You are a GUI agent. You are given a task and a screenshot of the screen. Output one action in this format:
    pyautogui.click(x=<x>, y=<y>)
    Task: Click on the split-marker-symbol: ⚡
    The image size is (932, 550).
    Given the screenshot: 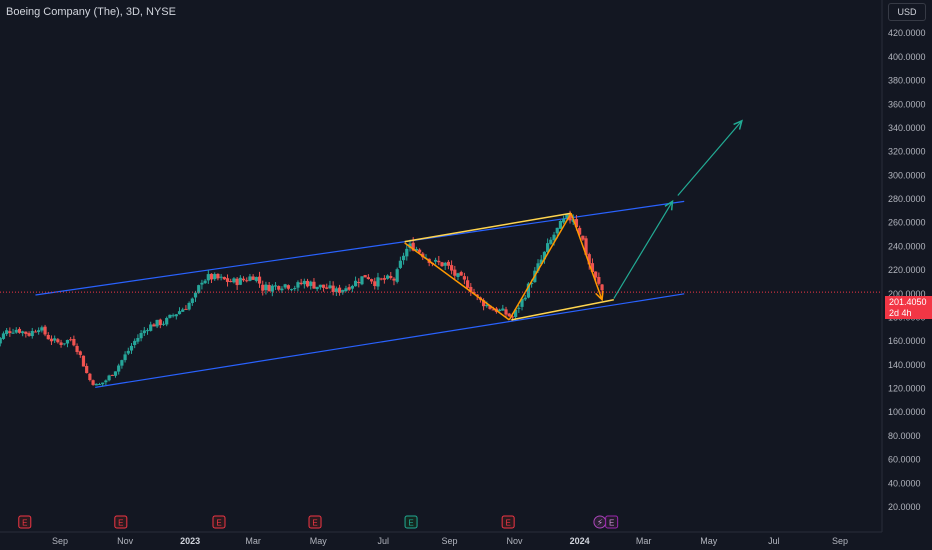 What is the action you would take?
    pyautogui.click(x=600, y=524)
    